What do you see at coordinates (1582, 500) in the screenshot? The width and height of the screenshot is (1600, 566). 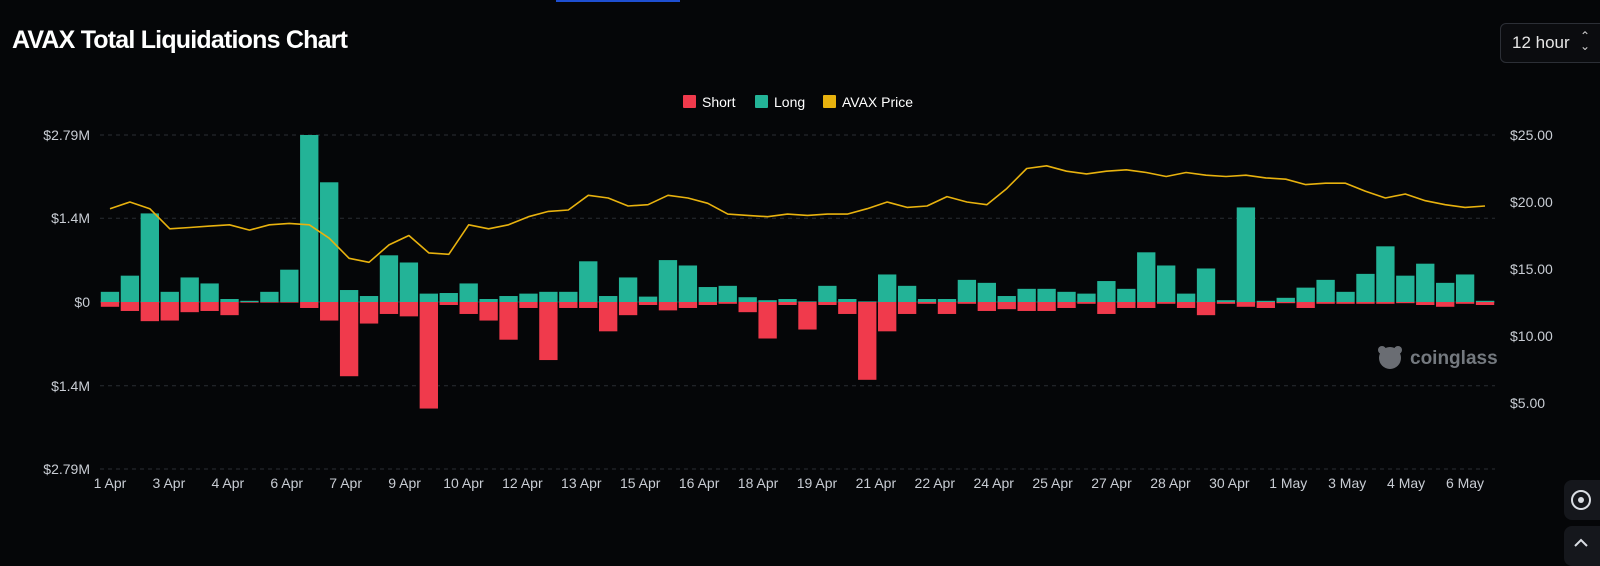 I see `settings-side-button` at bounding box center [1582, 500].